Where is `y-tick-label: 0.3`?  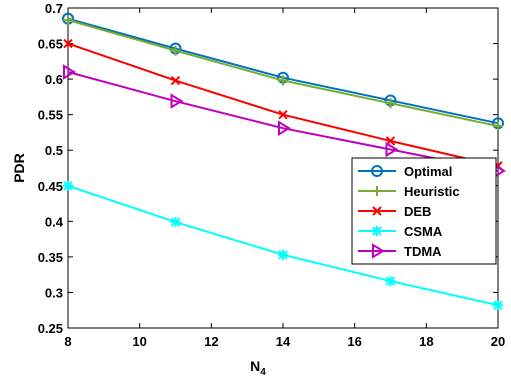
y-tick-label: 0.3 is located at coordinates (54, 292).